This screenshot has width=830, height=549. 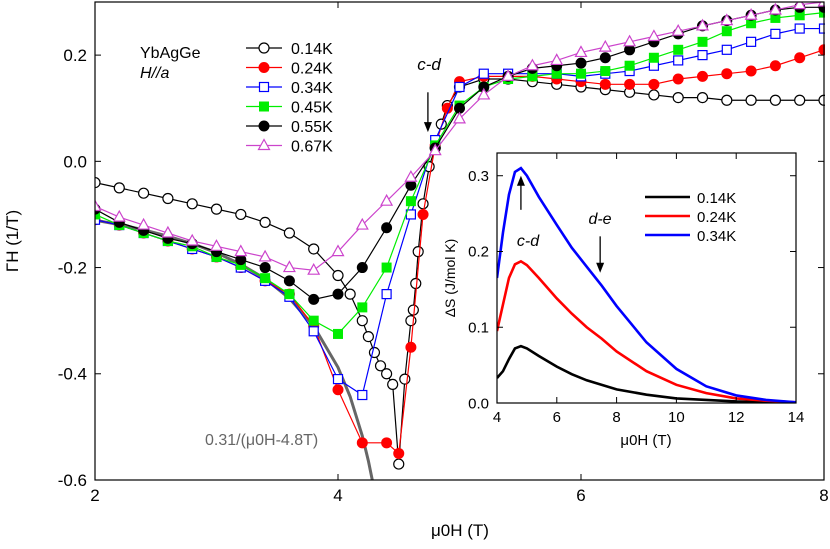 I want to click on legend-marker-0-55k, so click(x=264, y=126).